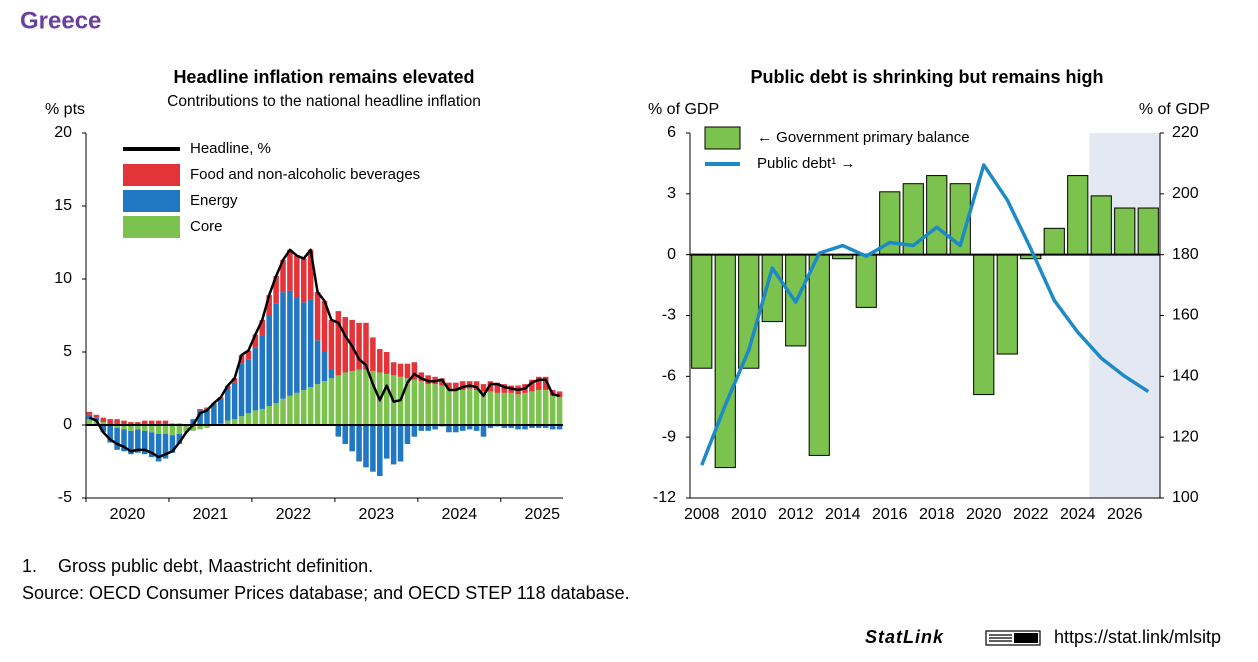 The height and width of the screenshot is (662, 1258). What do you see at coordinates (1078, 514) in the screenshot?
I see `x-tick-label: 2024` at bounding box center [1078, 514].